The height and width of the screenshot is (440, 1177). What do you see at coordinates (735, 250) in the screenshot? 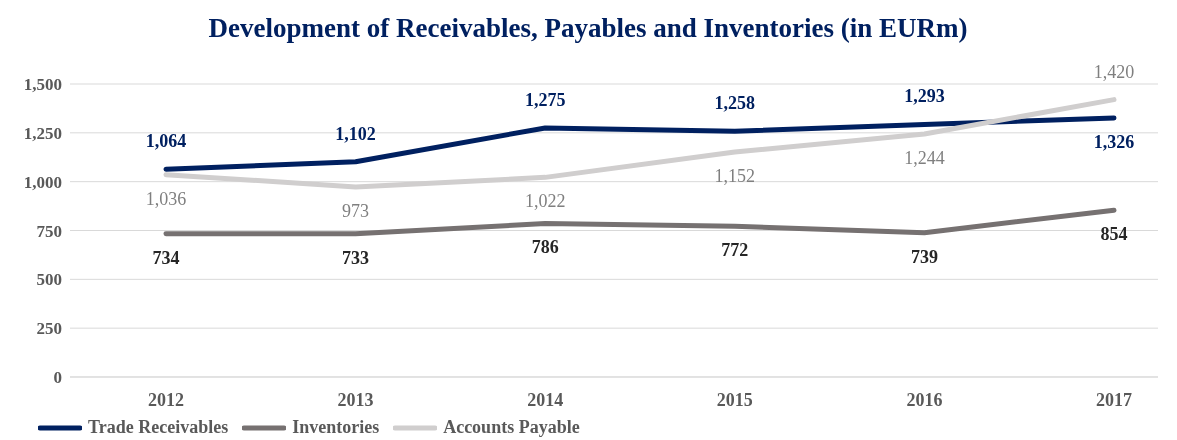
I see `data-label: 772` at bounding box center [735, 250].